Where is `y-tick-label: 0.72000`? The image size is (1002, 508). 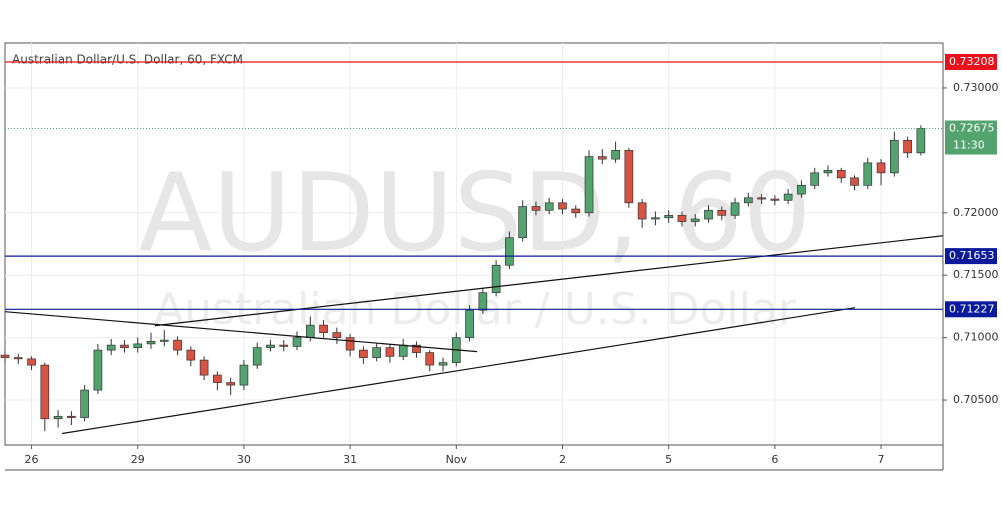
y-tick-label: 0.72000 is located at coordinates (976, 212).